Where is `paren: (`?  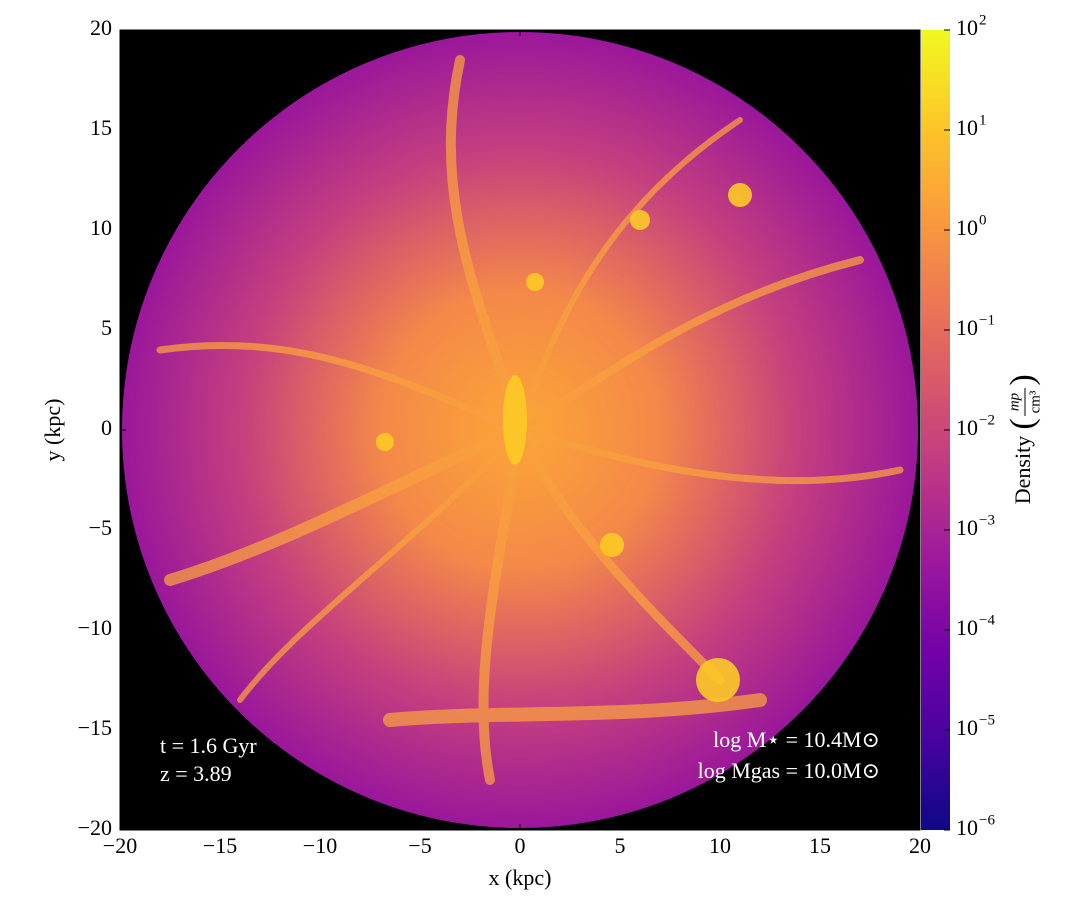
paren: ( is located at coordinates (1022, 423).